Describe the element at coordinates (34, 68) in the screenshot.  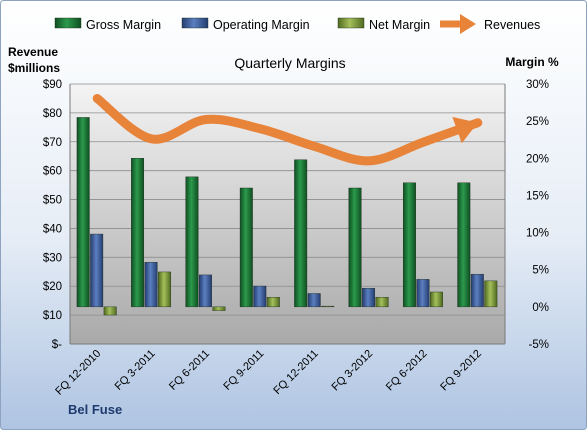
I see `left-axis-title-line2: $millions` at that location.